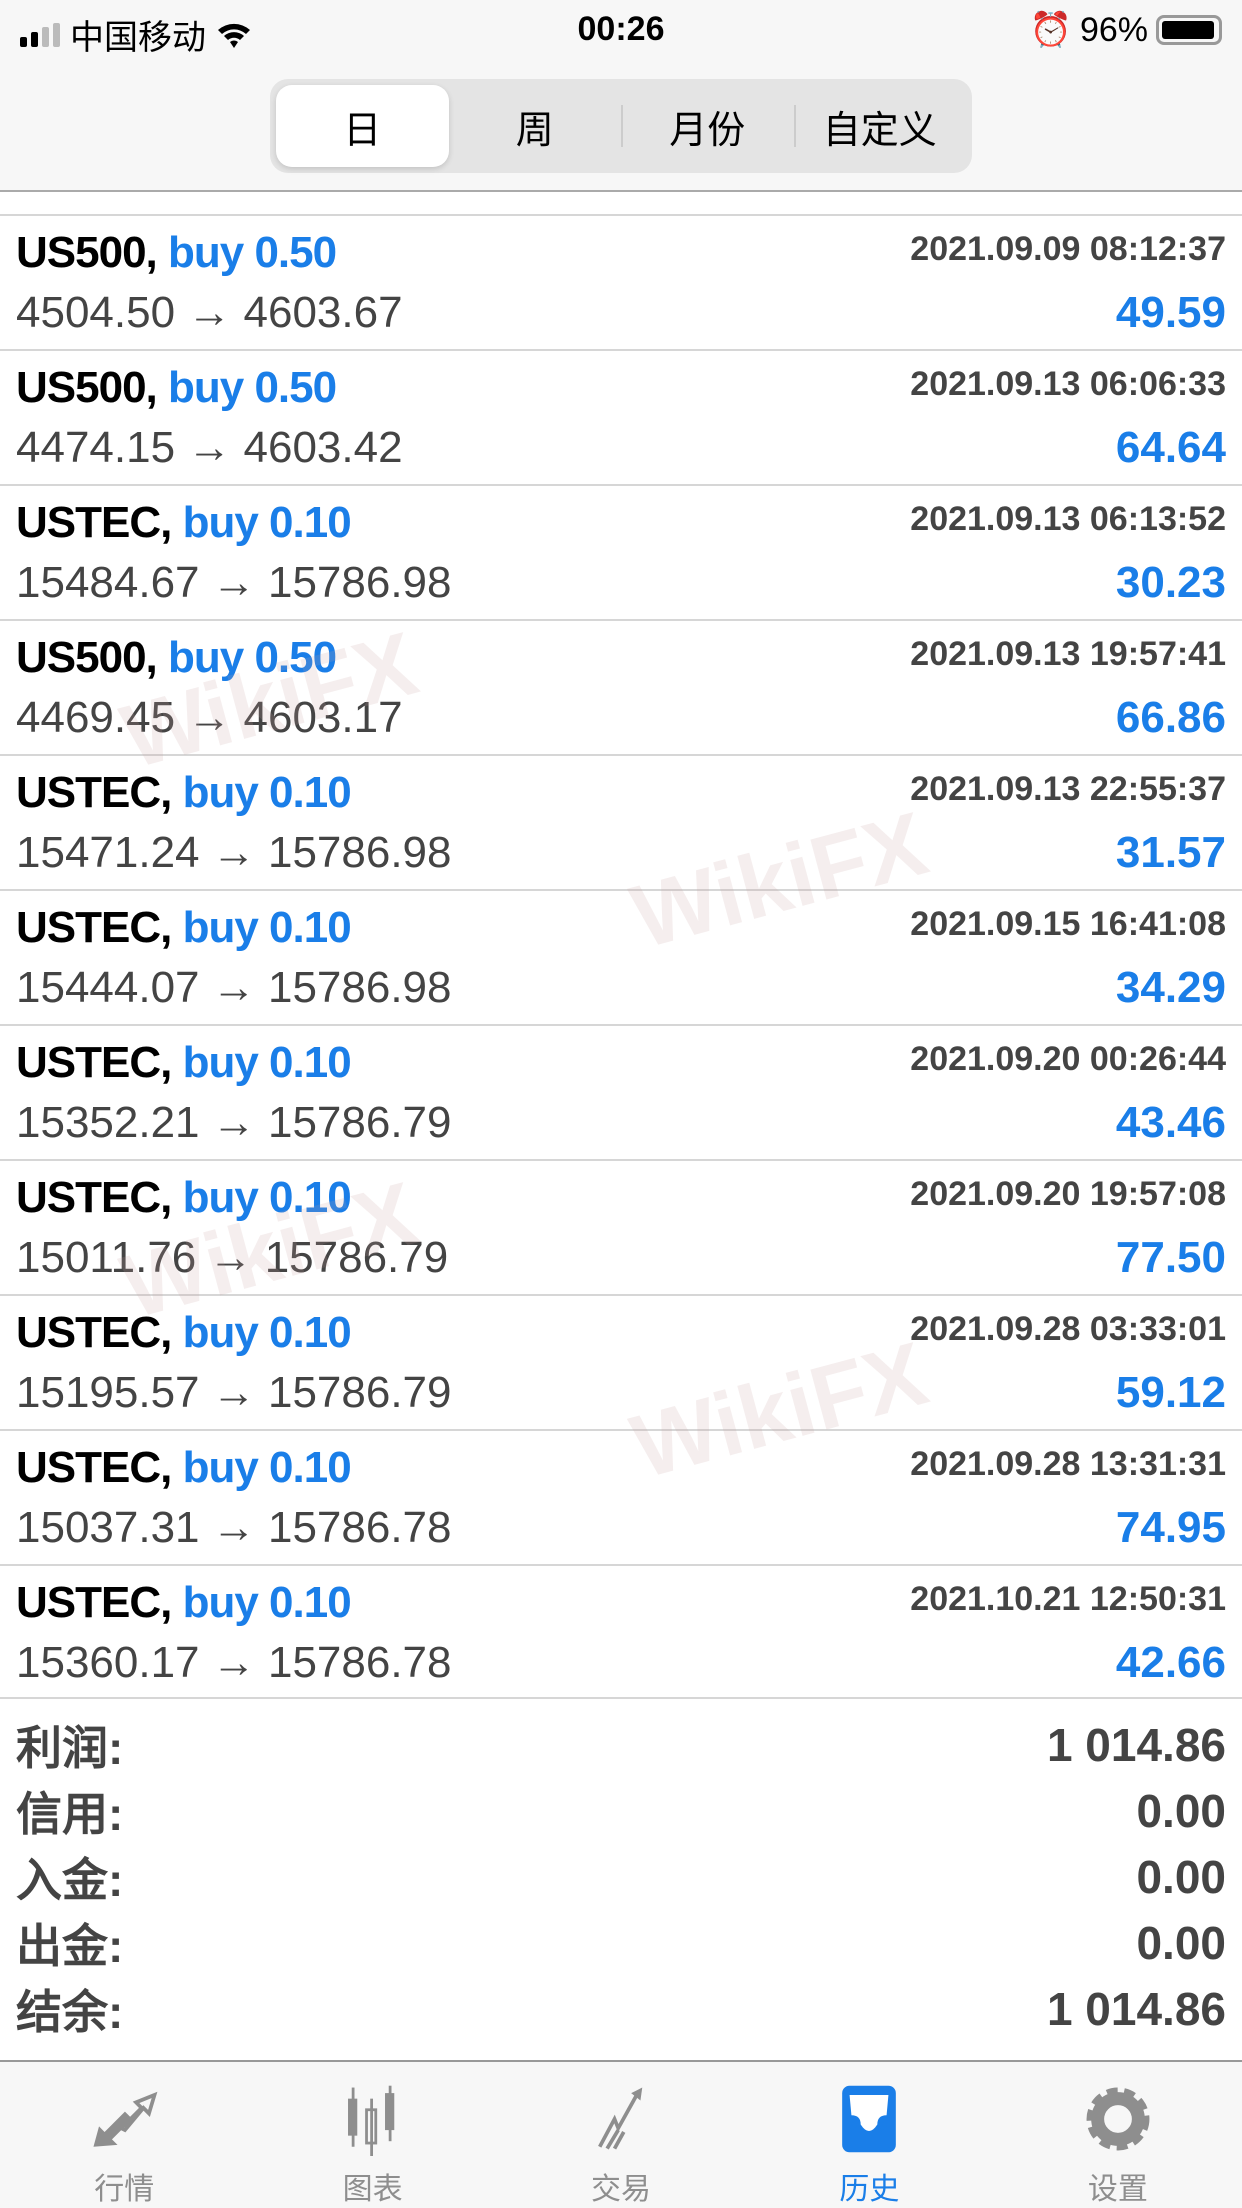 Image resolution: width=1242 pixels, height=2208 pixels. I want to click on summary-profit: 利润: 1 014.86, so click(621, 1745).